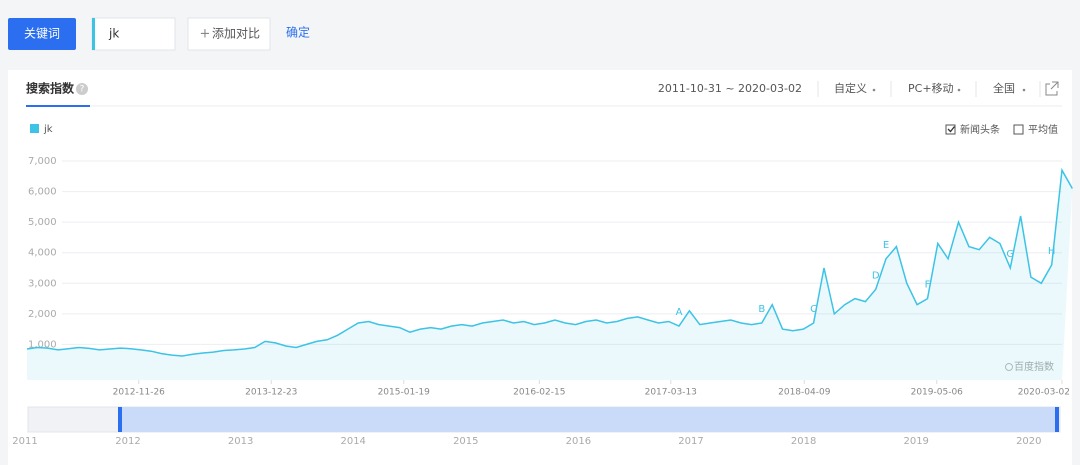 The height and width of the screenshot is (465, 1080). What do you see at coordinates (1009, 367) in the screenshot?
I see `watermark-icon` at bounding box center [1009, 367].